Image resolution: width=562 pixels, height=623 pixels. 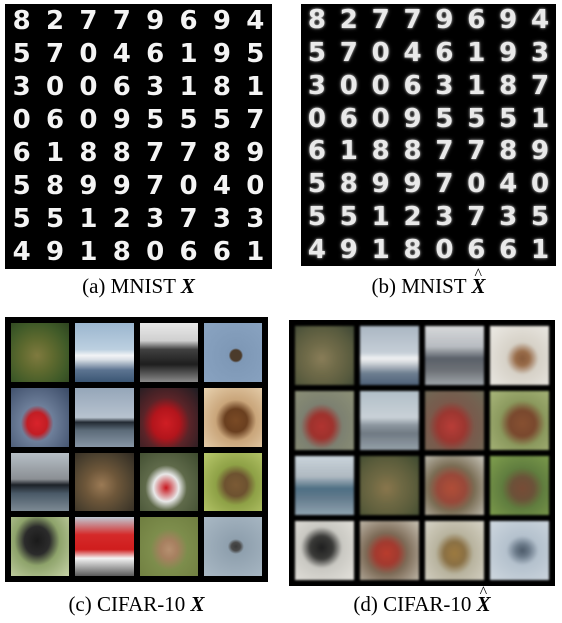 I want to click on caption-d: (d) CIFAR-10 ^ X, so click(x=422, y=600).